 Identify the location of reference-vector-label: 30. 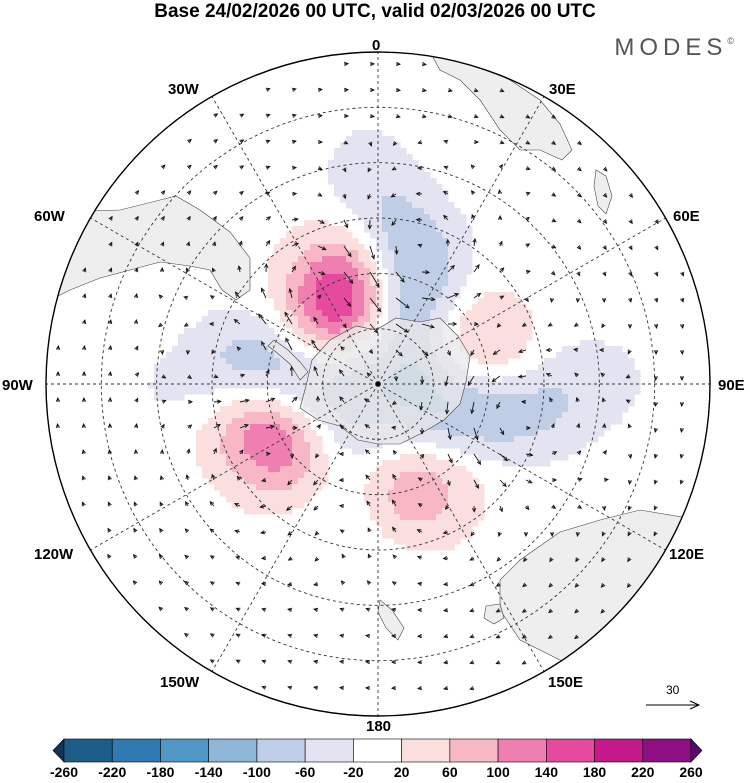
(673, 690).